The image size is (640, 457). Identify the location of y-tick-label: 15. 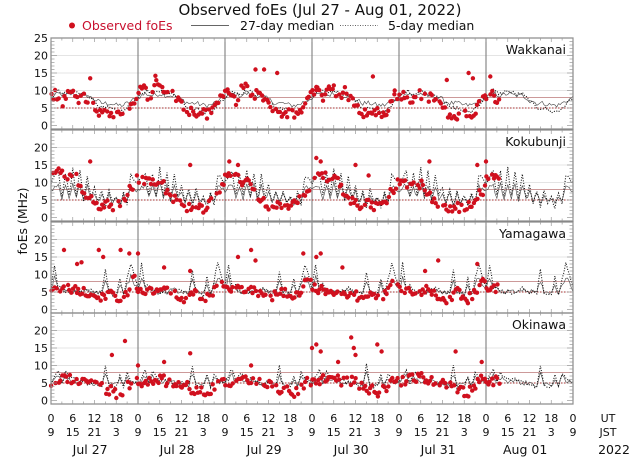
(41, 257).